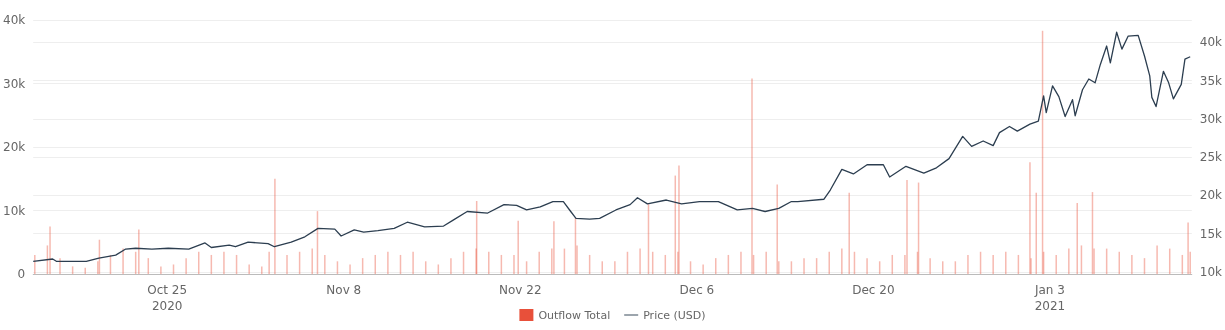  Describe the element at coordinates (14, 210) in the screenshot. I see `y-tick-label: 10k` at that location.